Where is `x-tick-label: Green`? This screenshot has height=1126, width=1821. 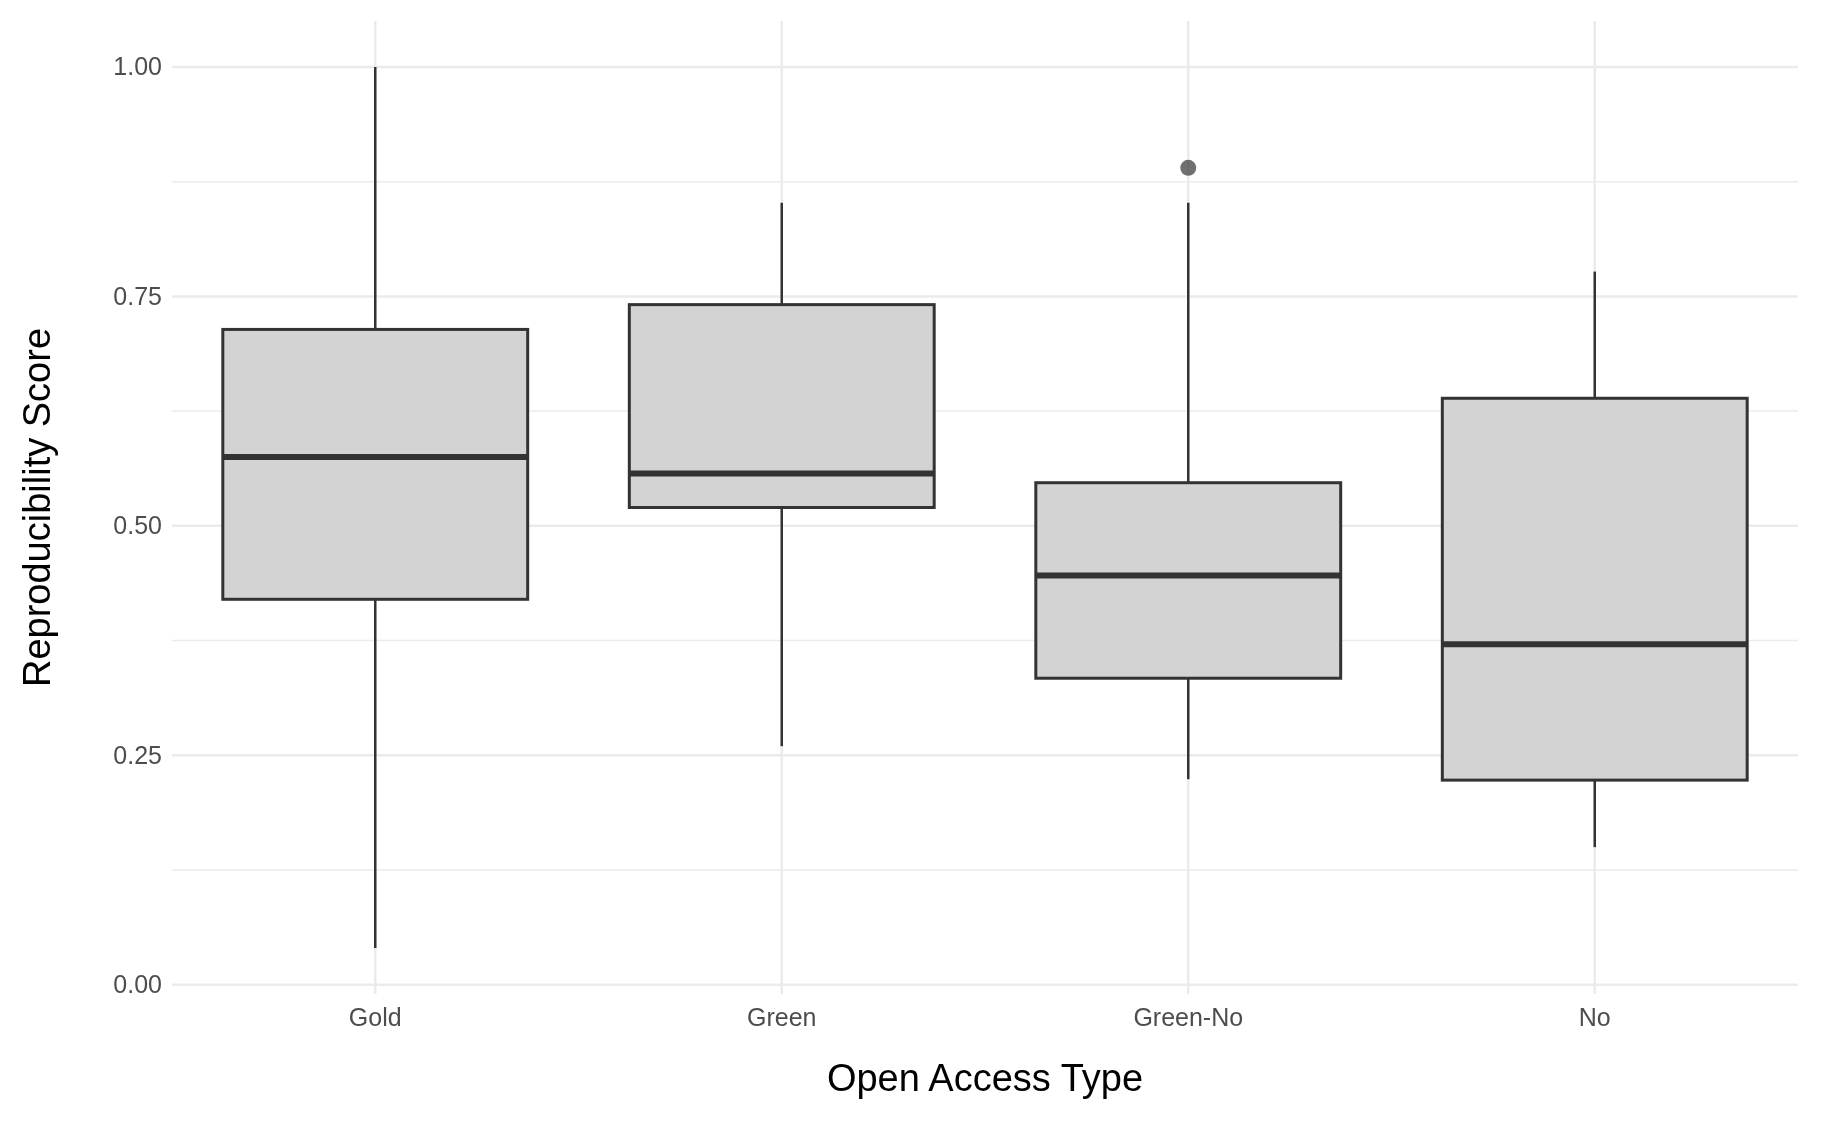
x-tick-label: Green is located at coordinates (782, 1016).